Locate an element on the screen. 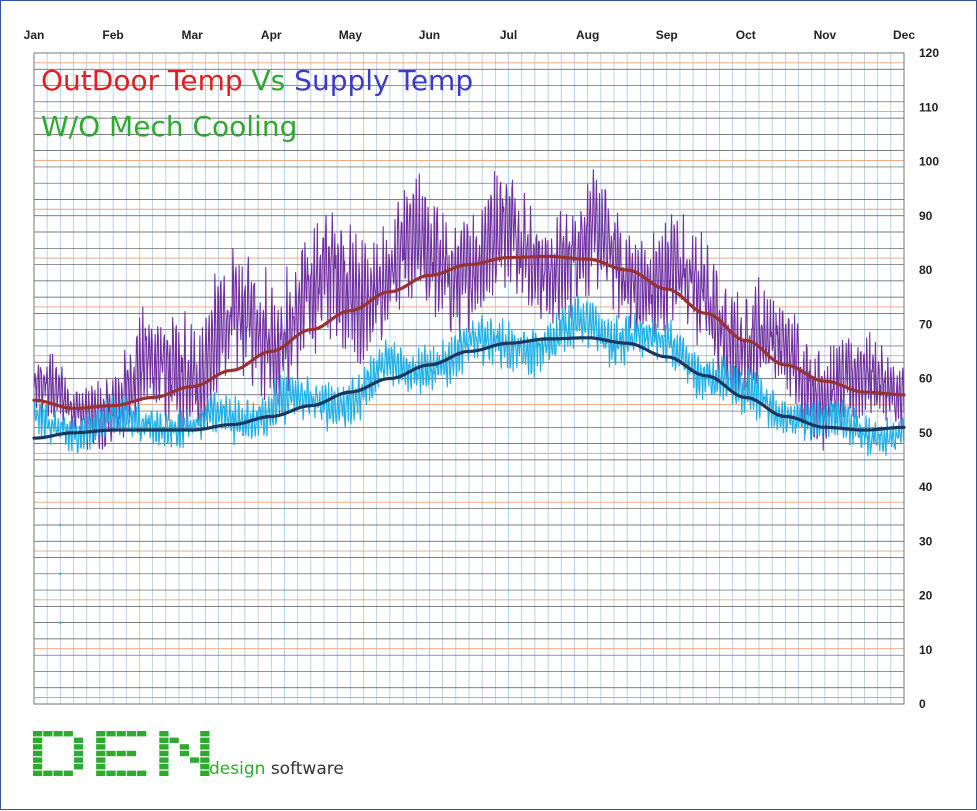  y-tick-label: 20 is located at coordinates (926, 596).